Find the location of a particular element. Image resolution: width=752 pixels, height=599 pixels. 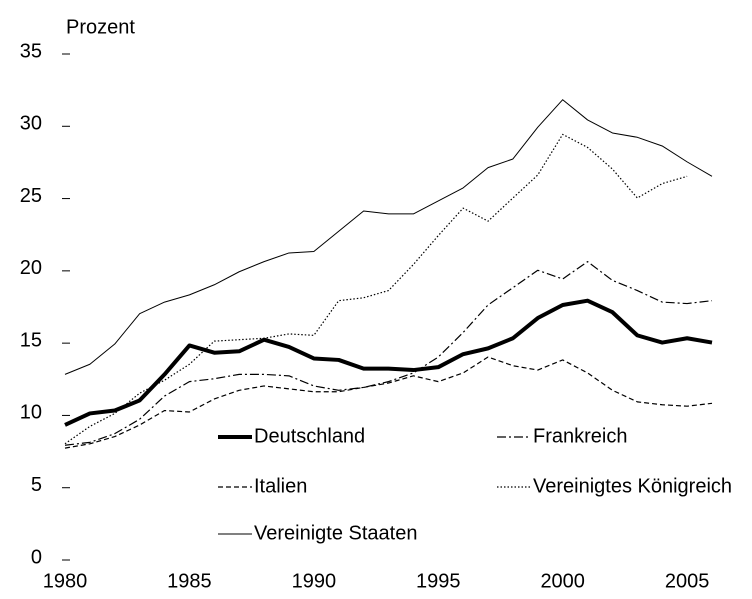

legend-label: Deutschland is located at coordinates (309, 436).